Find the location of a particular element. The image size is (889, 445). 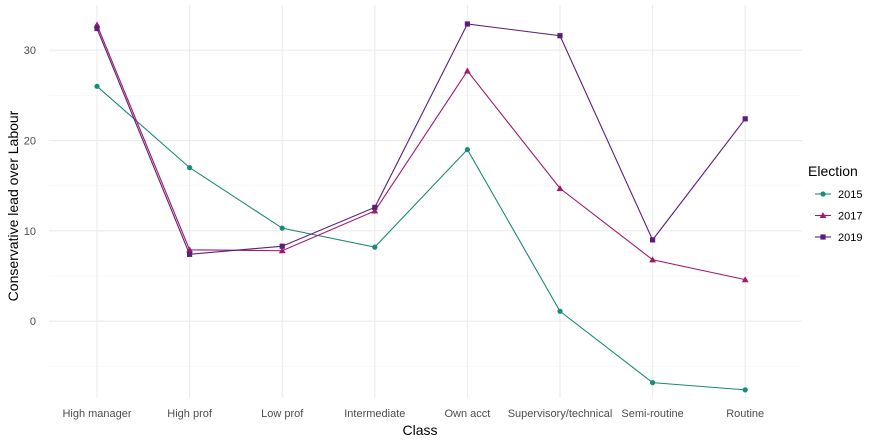

y-tick-label: 0 is located at coordinates (33, 322).